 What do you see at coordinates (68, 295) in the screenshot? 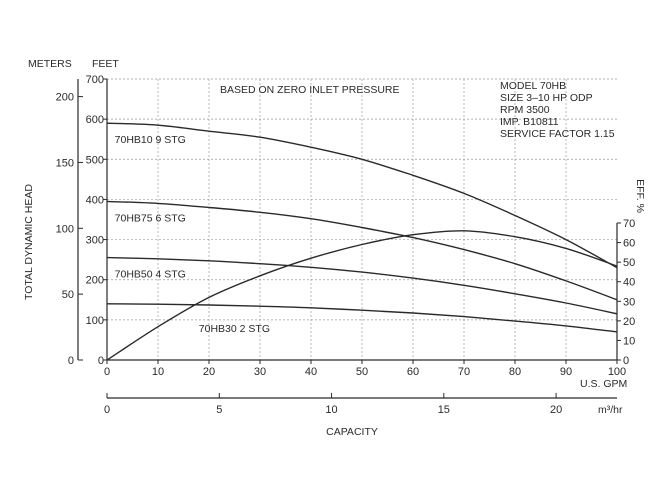
I see `meters-tick-label: 50` at bounding box center [68, 295].